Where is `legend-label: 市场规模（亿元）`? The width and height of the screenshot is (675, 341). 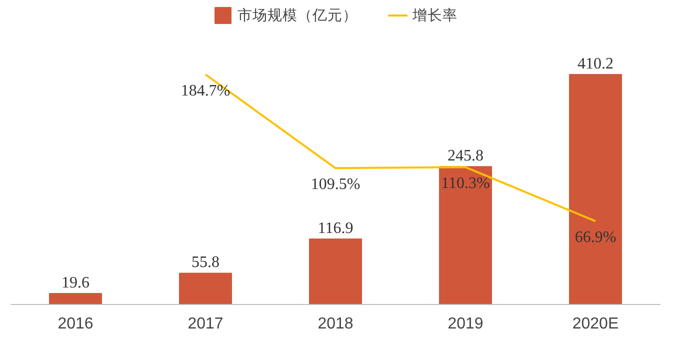 legend-label: 市场规模（亿元） is located at coordinates (298, 15).